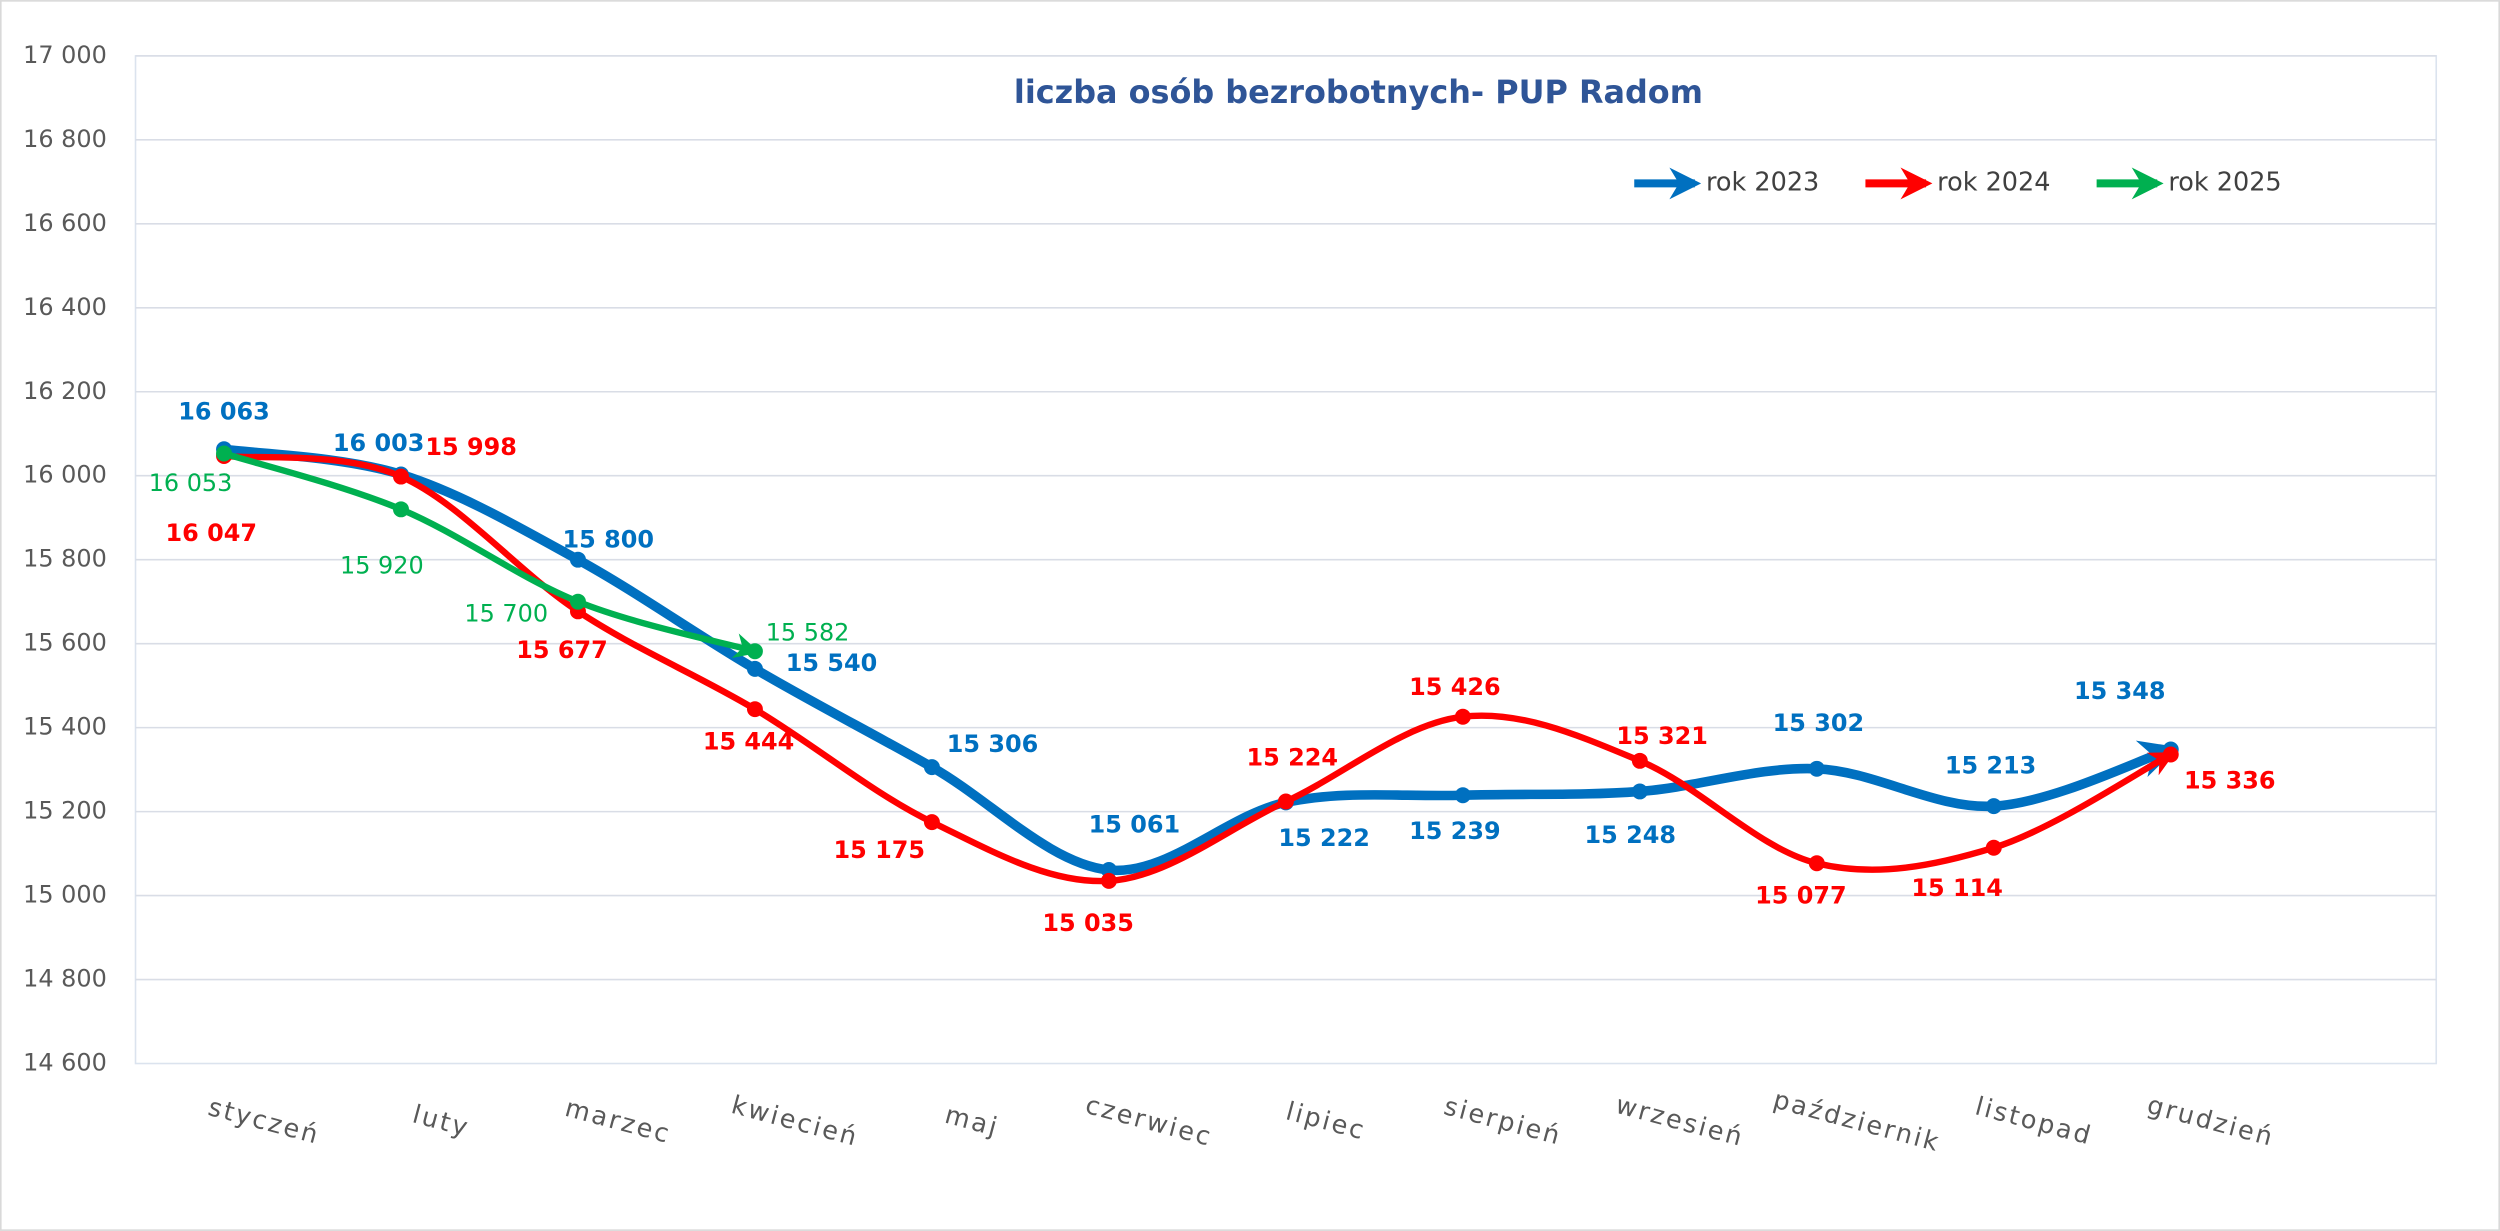 The height and width of the screenshot is (1231, 2500). I want to click on y-tick-label: 15 200, so click(65, 811).